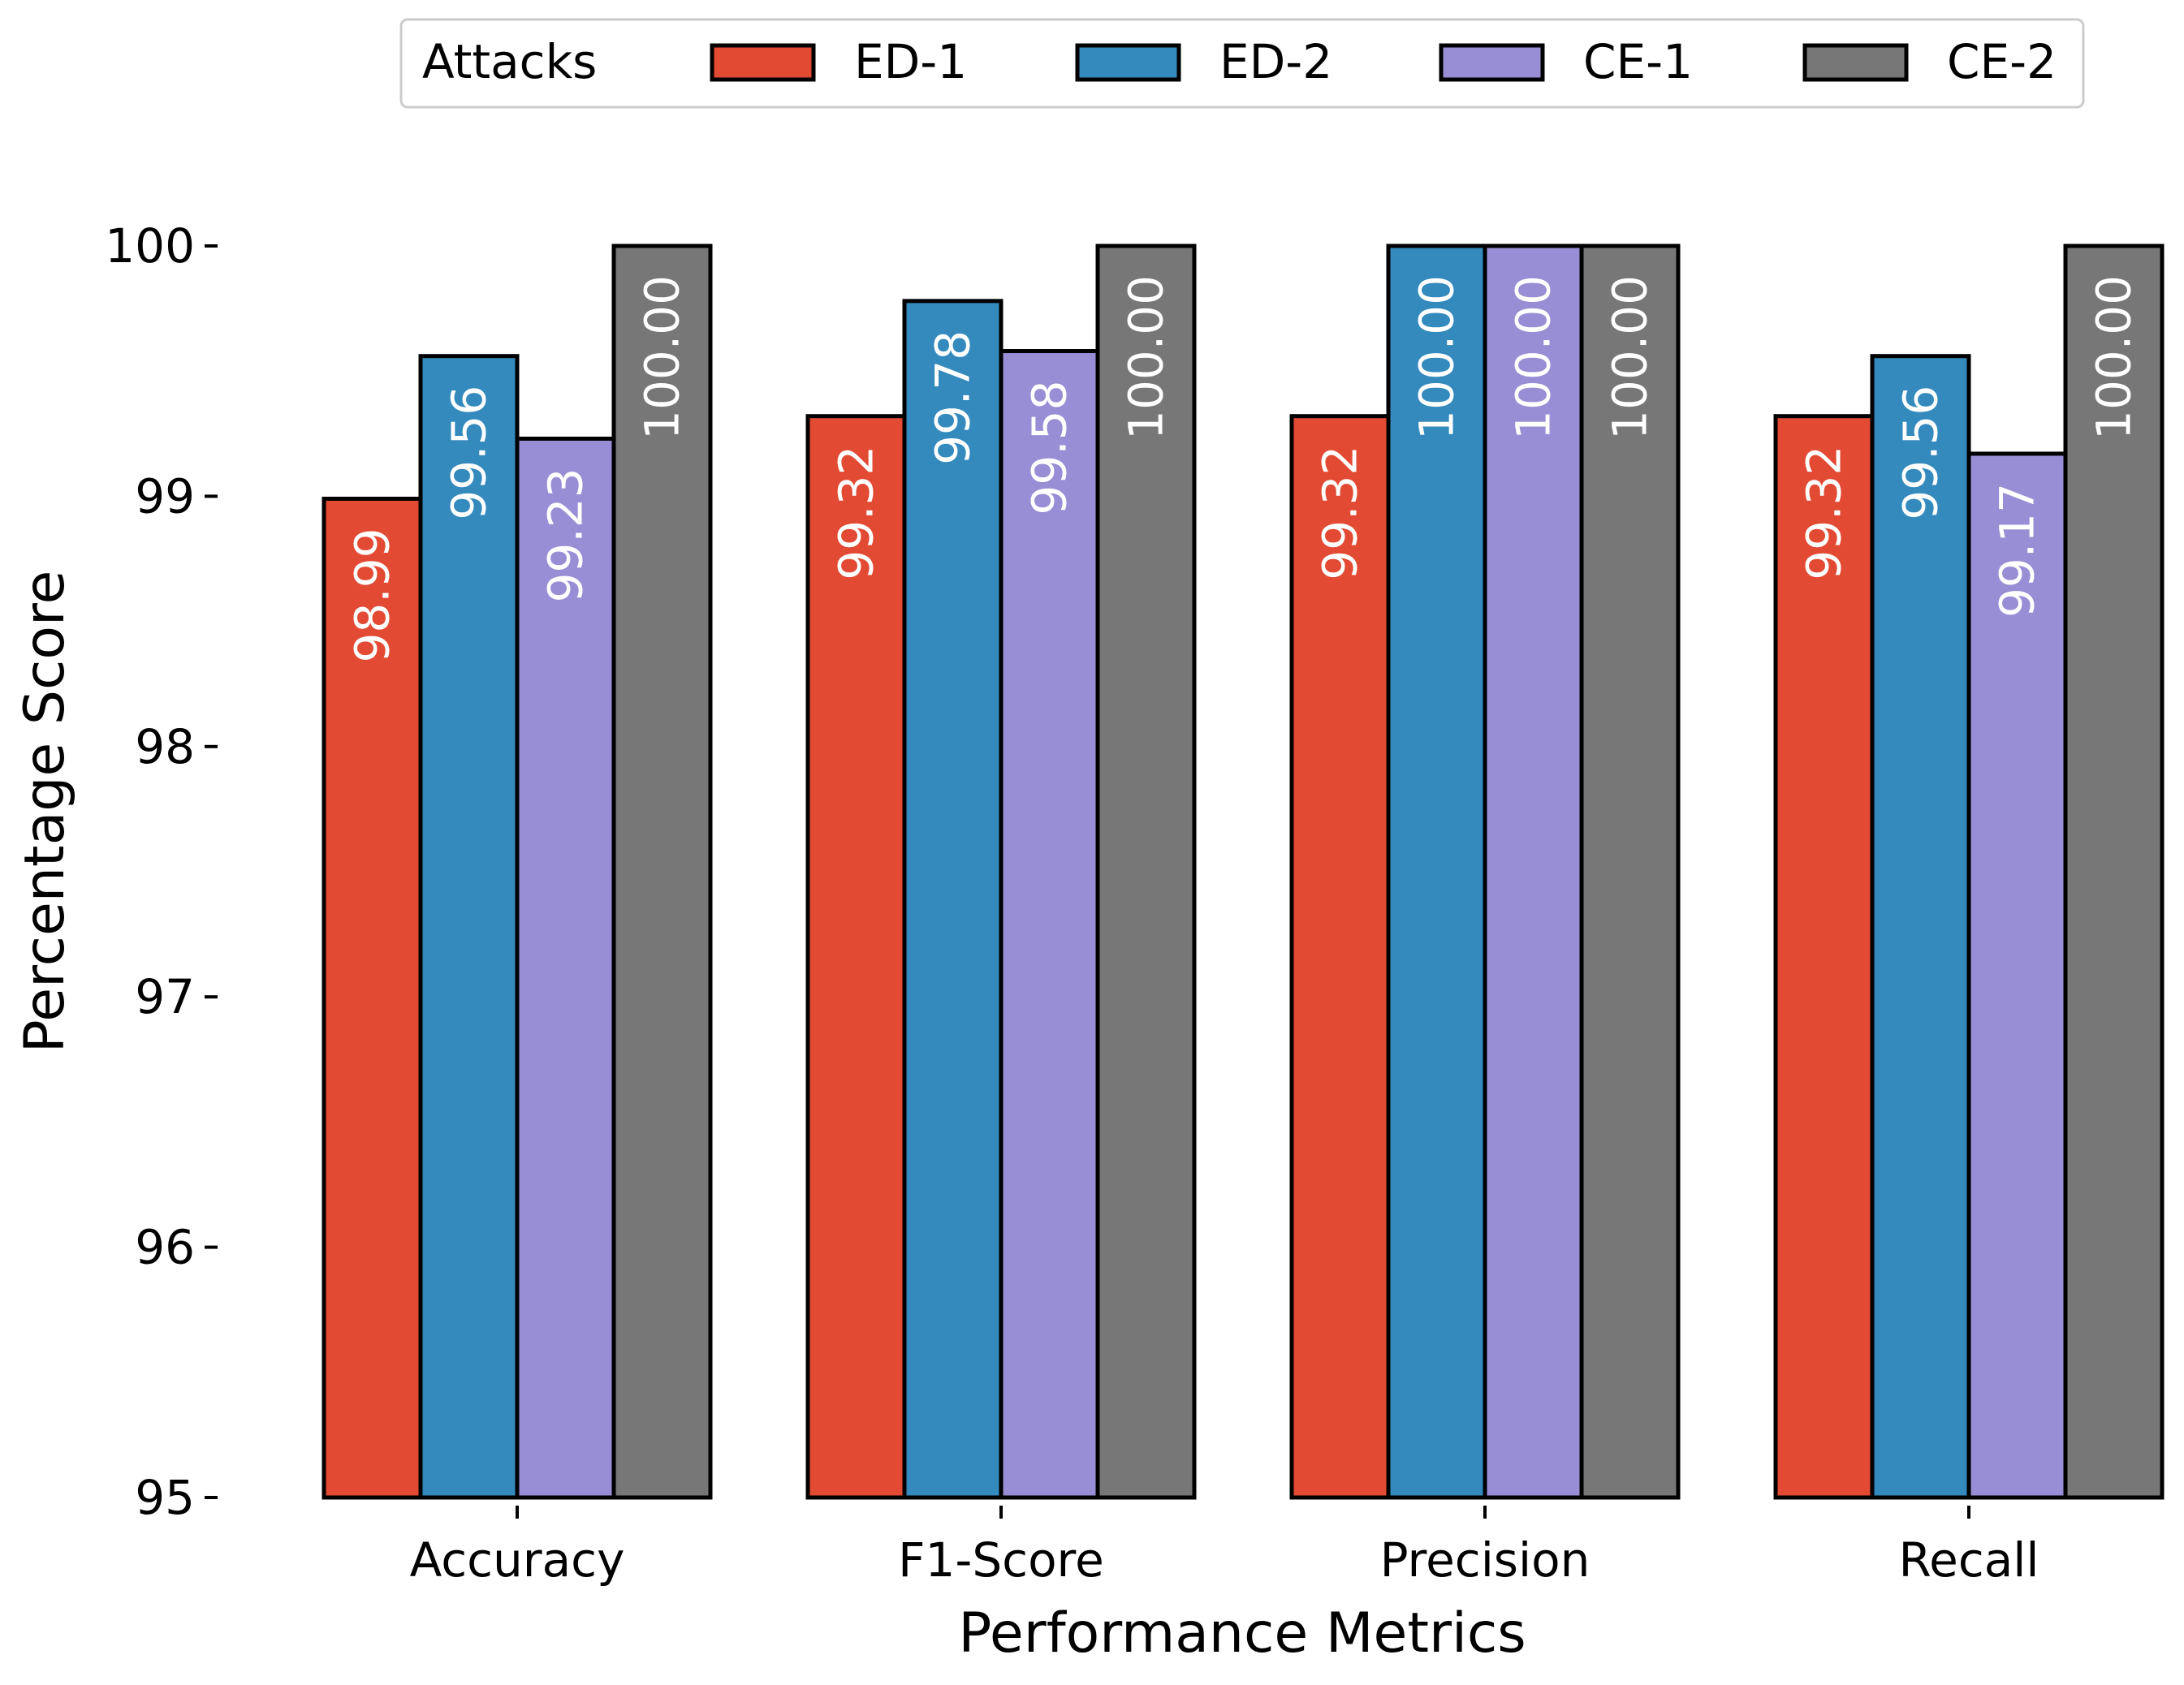 The height and width of the screenshot is (1685, 2184). What do you see at coordinates (372, 998) in the screenshot?
I see `bar-ed-1-accuracy` at bounding box center [372, 998].